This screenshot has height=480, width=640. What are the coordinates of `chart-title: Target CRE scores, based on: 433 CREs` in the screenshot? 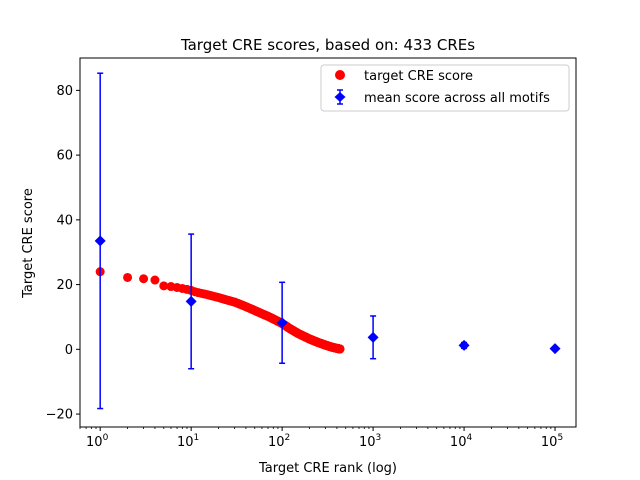 It's located at (327, 45).